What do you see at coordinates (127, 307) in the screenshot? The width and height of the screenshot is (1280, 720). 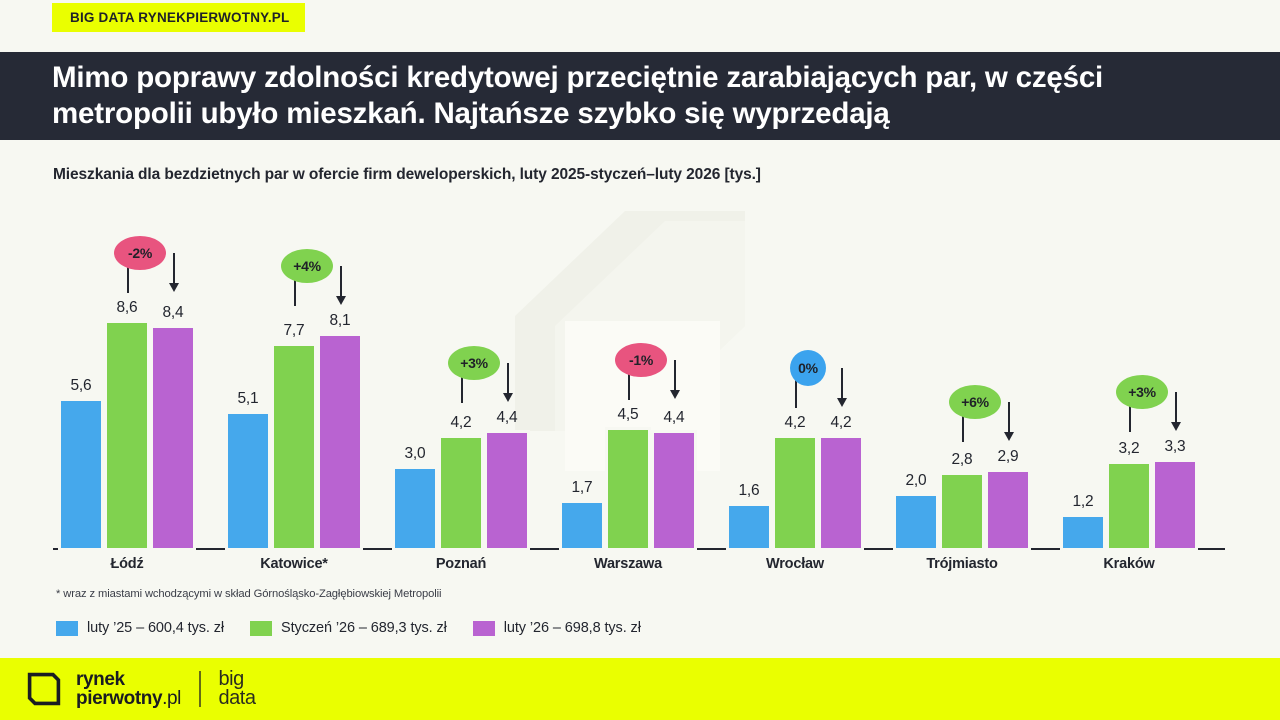 I see `bar-value-label: 8,6` at bounding box center [127, 307].